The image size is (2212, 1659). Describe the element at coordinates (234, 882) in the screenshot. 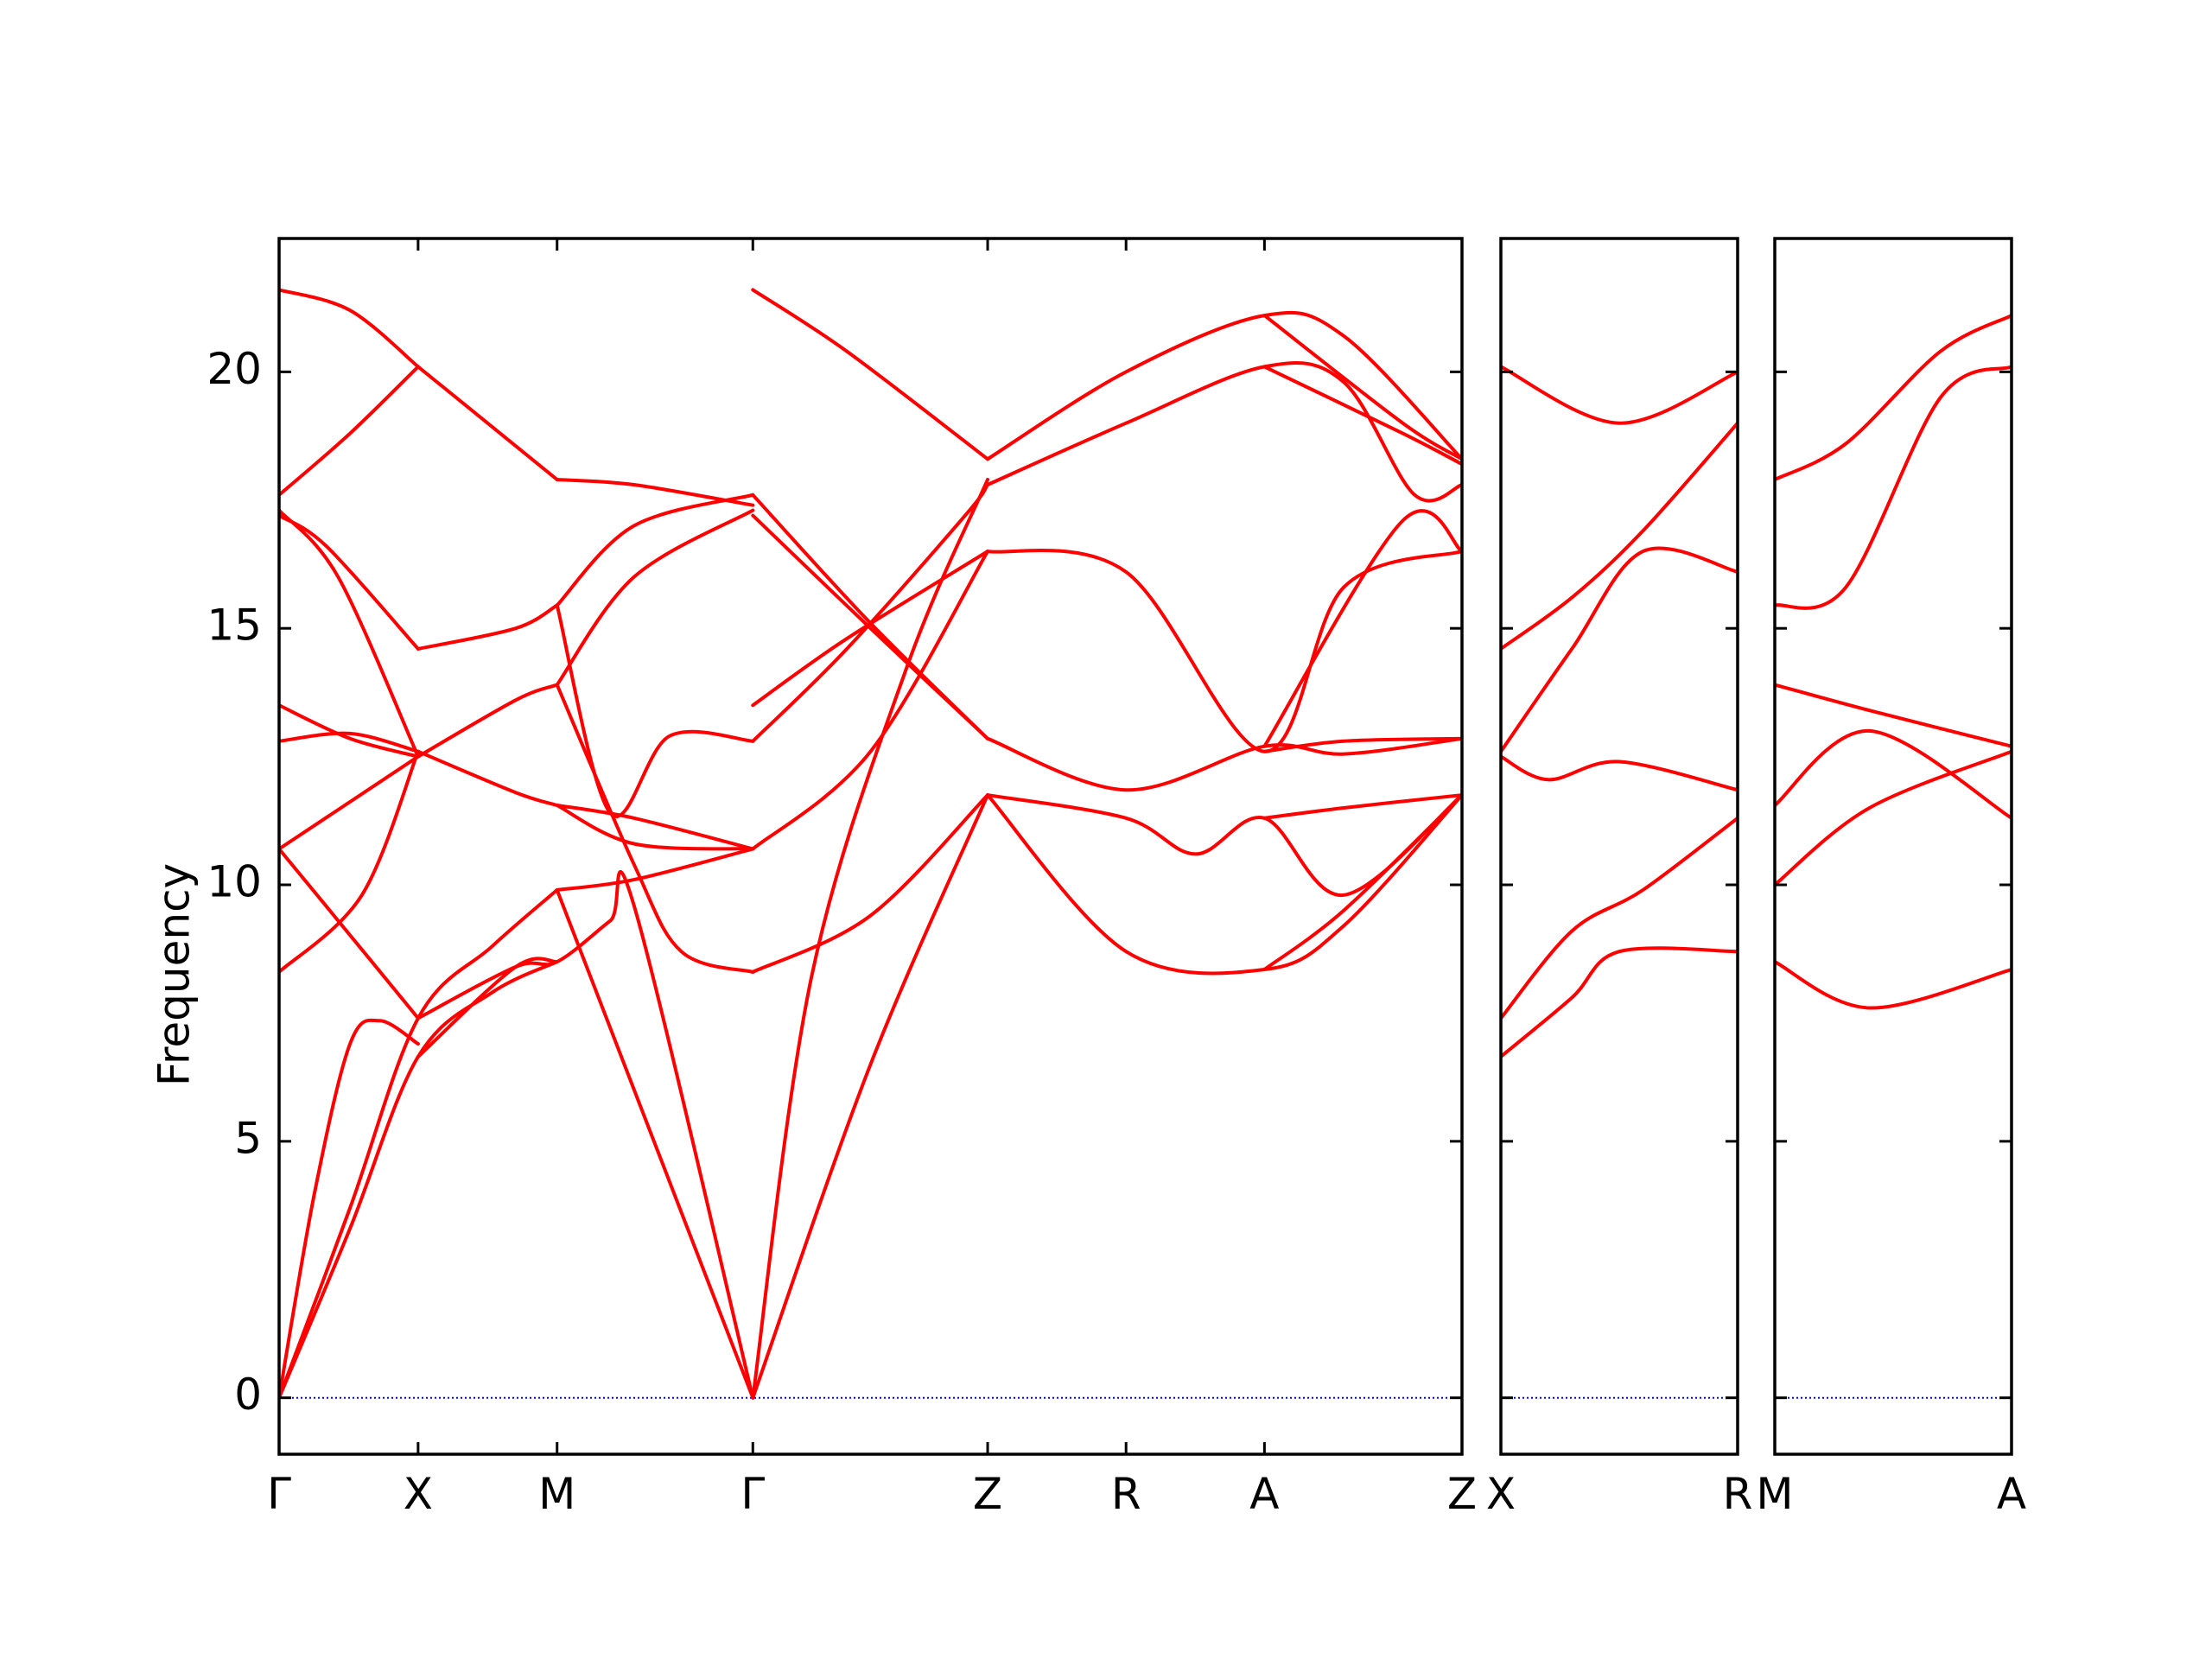

I see `y-tick-label: 10` at that location.